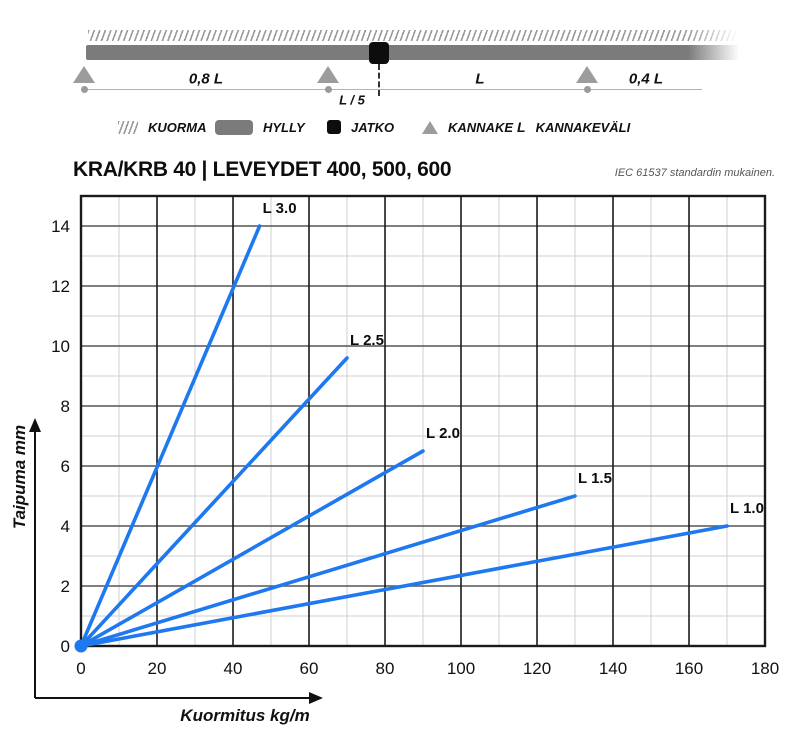 This screenshot has width=800, height=736. What do you see at coordinates (65, 526) in the screenshot?
I see `y-tick-label: 4` at bounding box center [65, 526].